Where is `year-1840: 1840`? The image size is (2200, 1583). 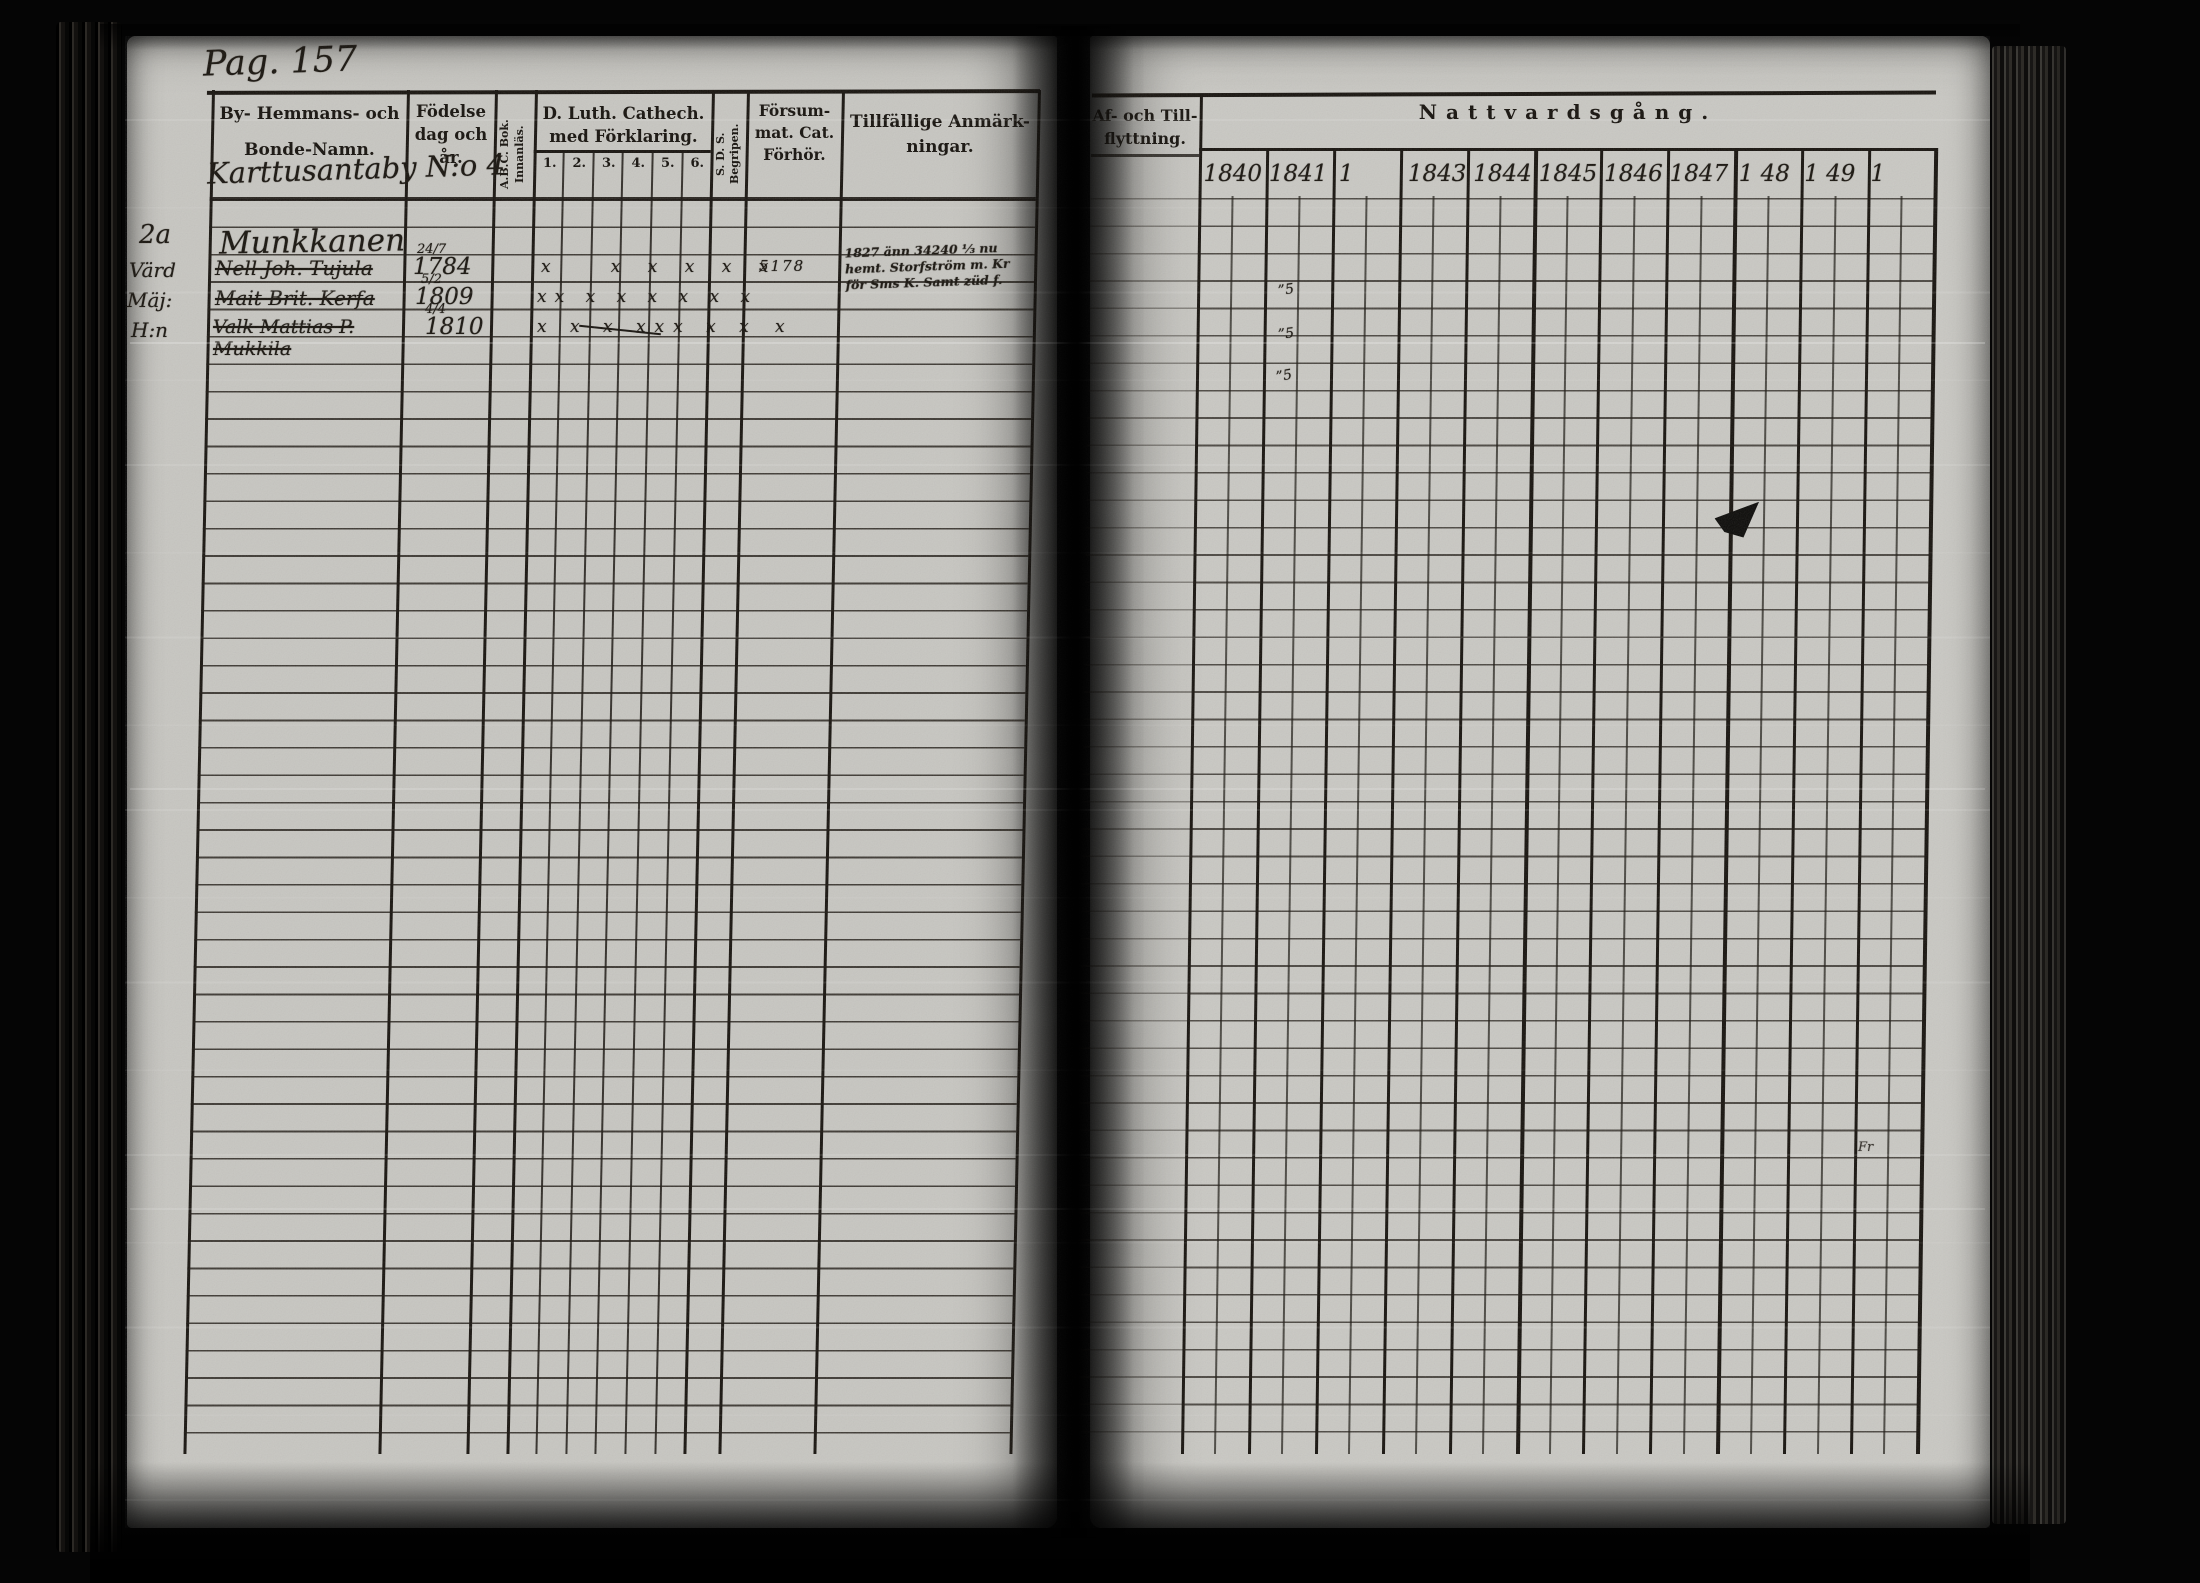 year-1840: 1840 is located at coordinates (1232, 174).